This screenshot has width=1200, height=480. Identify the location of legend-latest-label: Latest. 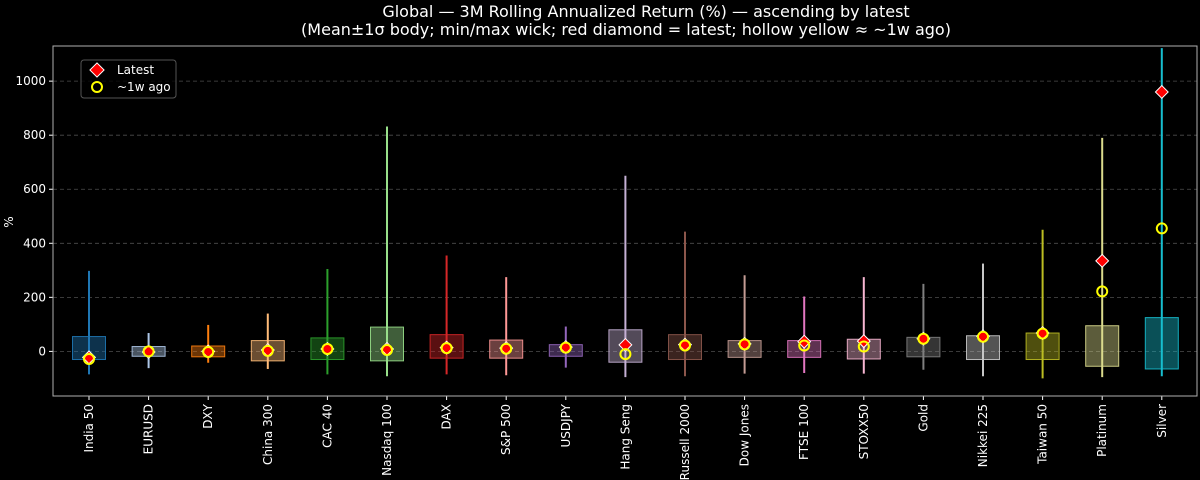
(135, 70).